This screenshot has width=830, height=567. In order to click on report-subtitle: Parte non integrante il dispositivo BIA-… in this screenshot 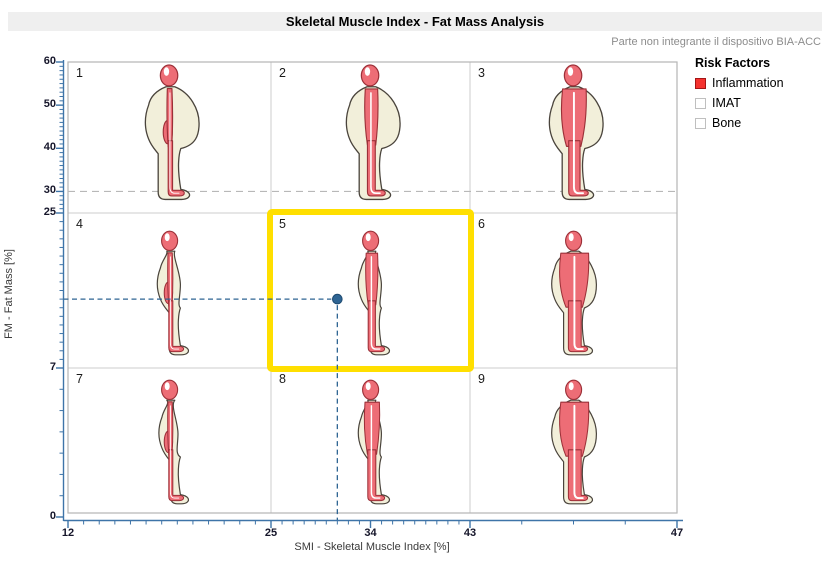, I will do `click(716, 42)`.